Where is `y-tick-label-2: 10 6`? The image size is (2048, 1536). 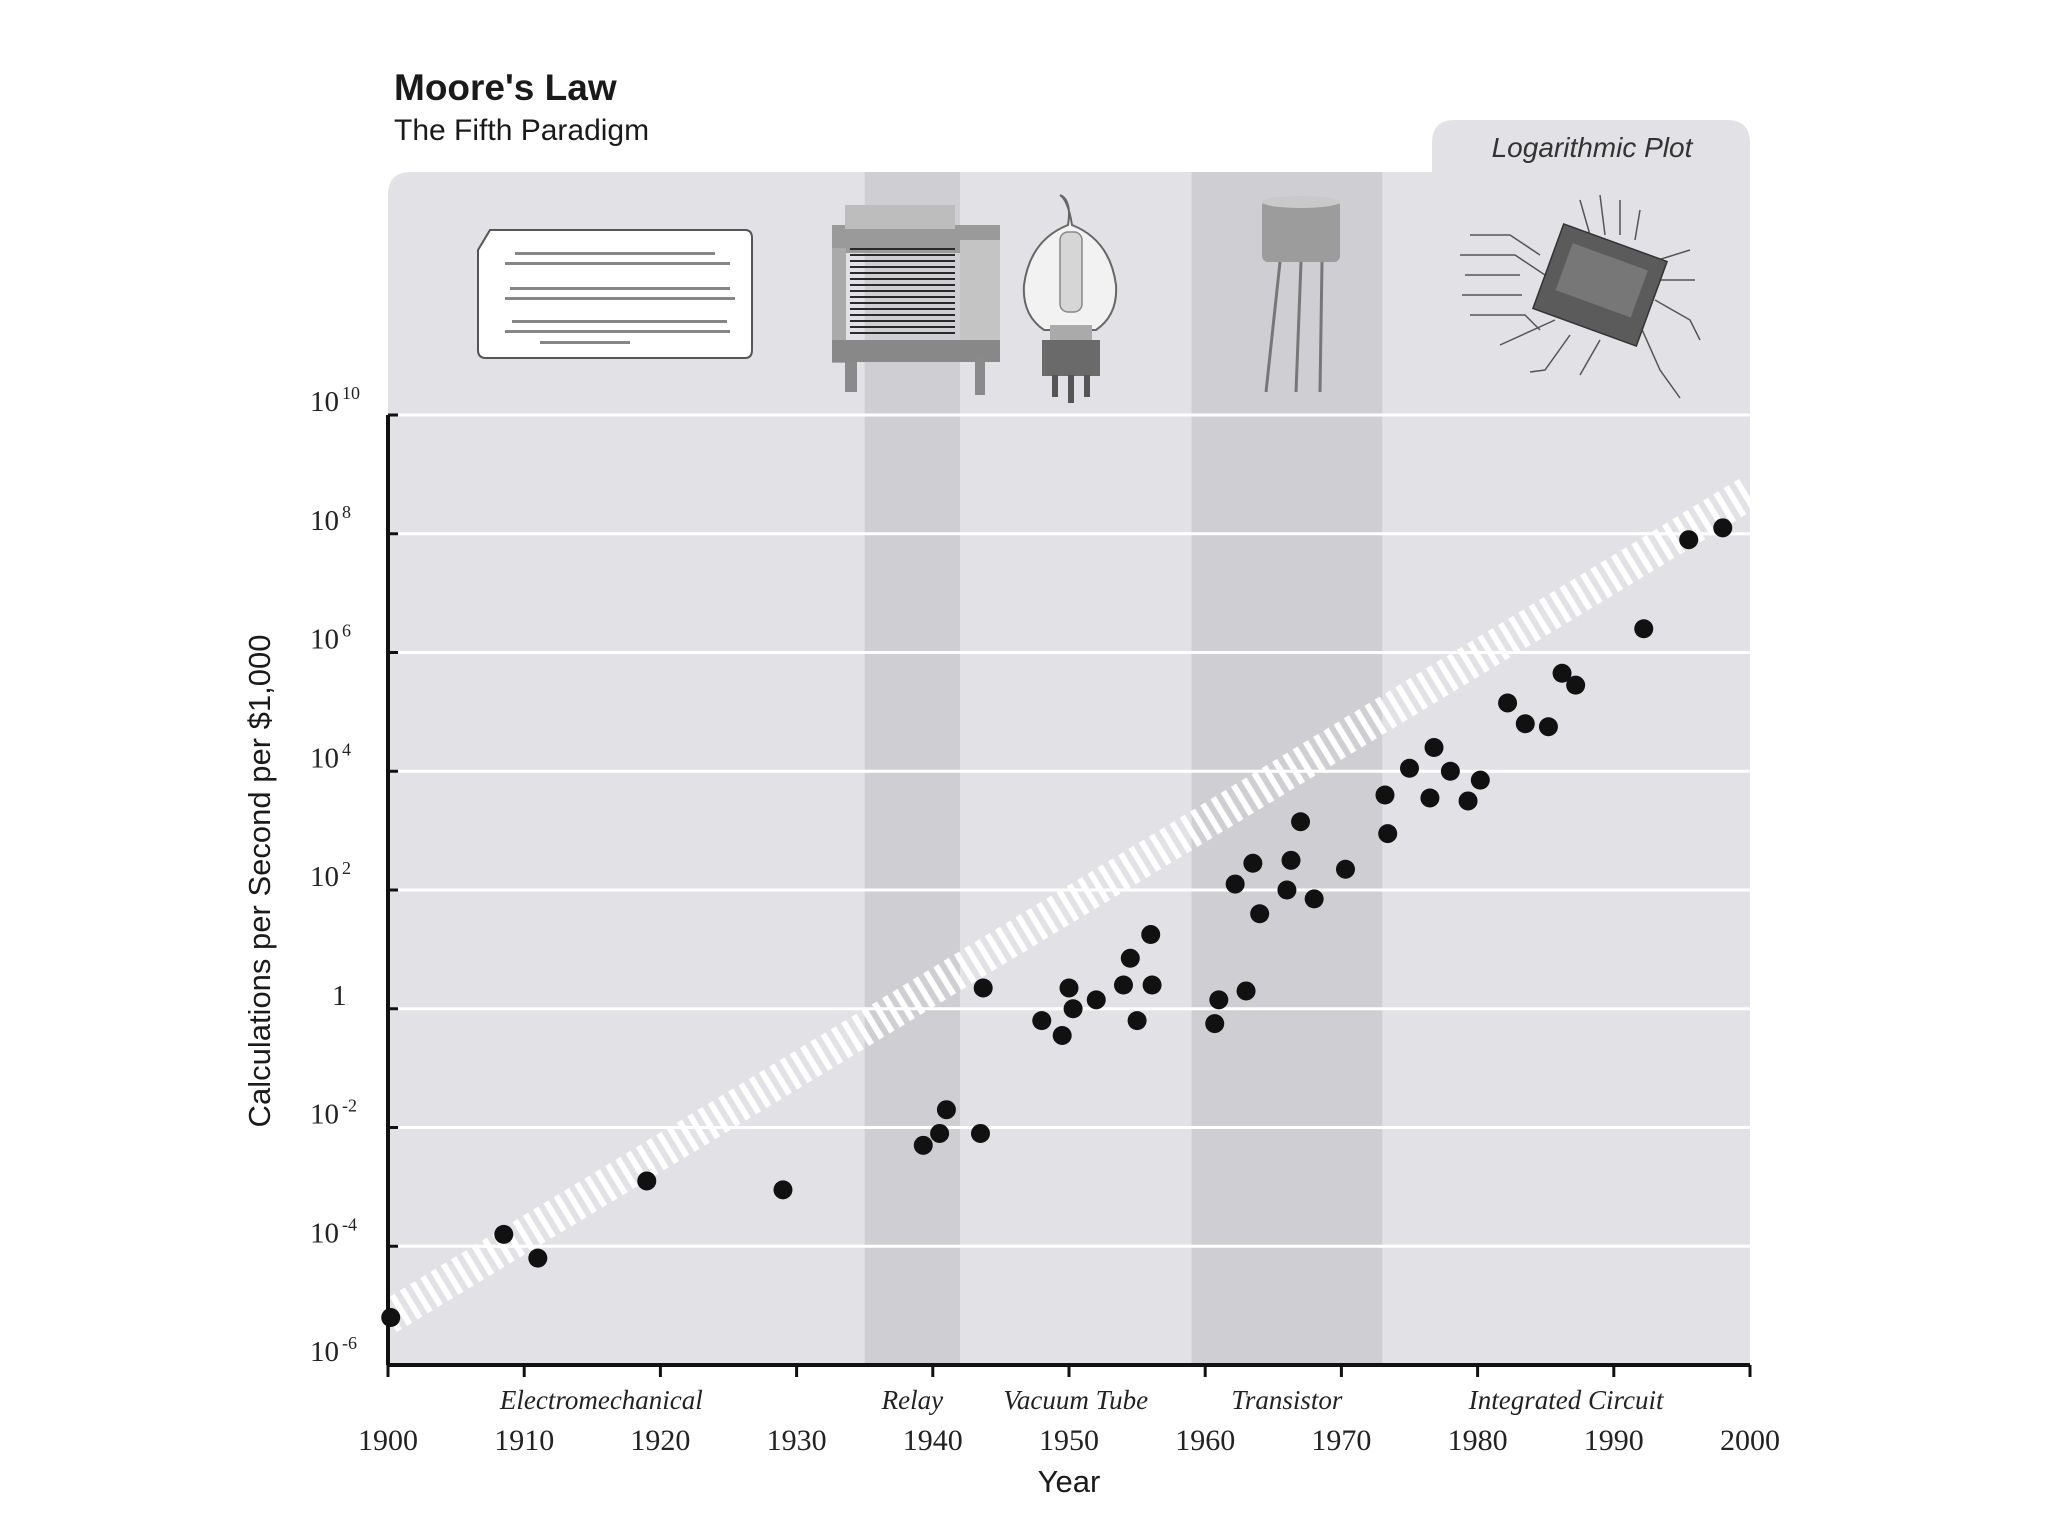 y-tick-label-2: 10 6 is located at coordinates (330, 638).